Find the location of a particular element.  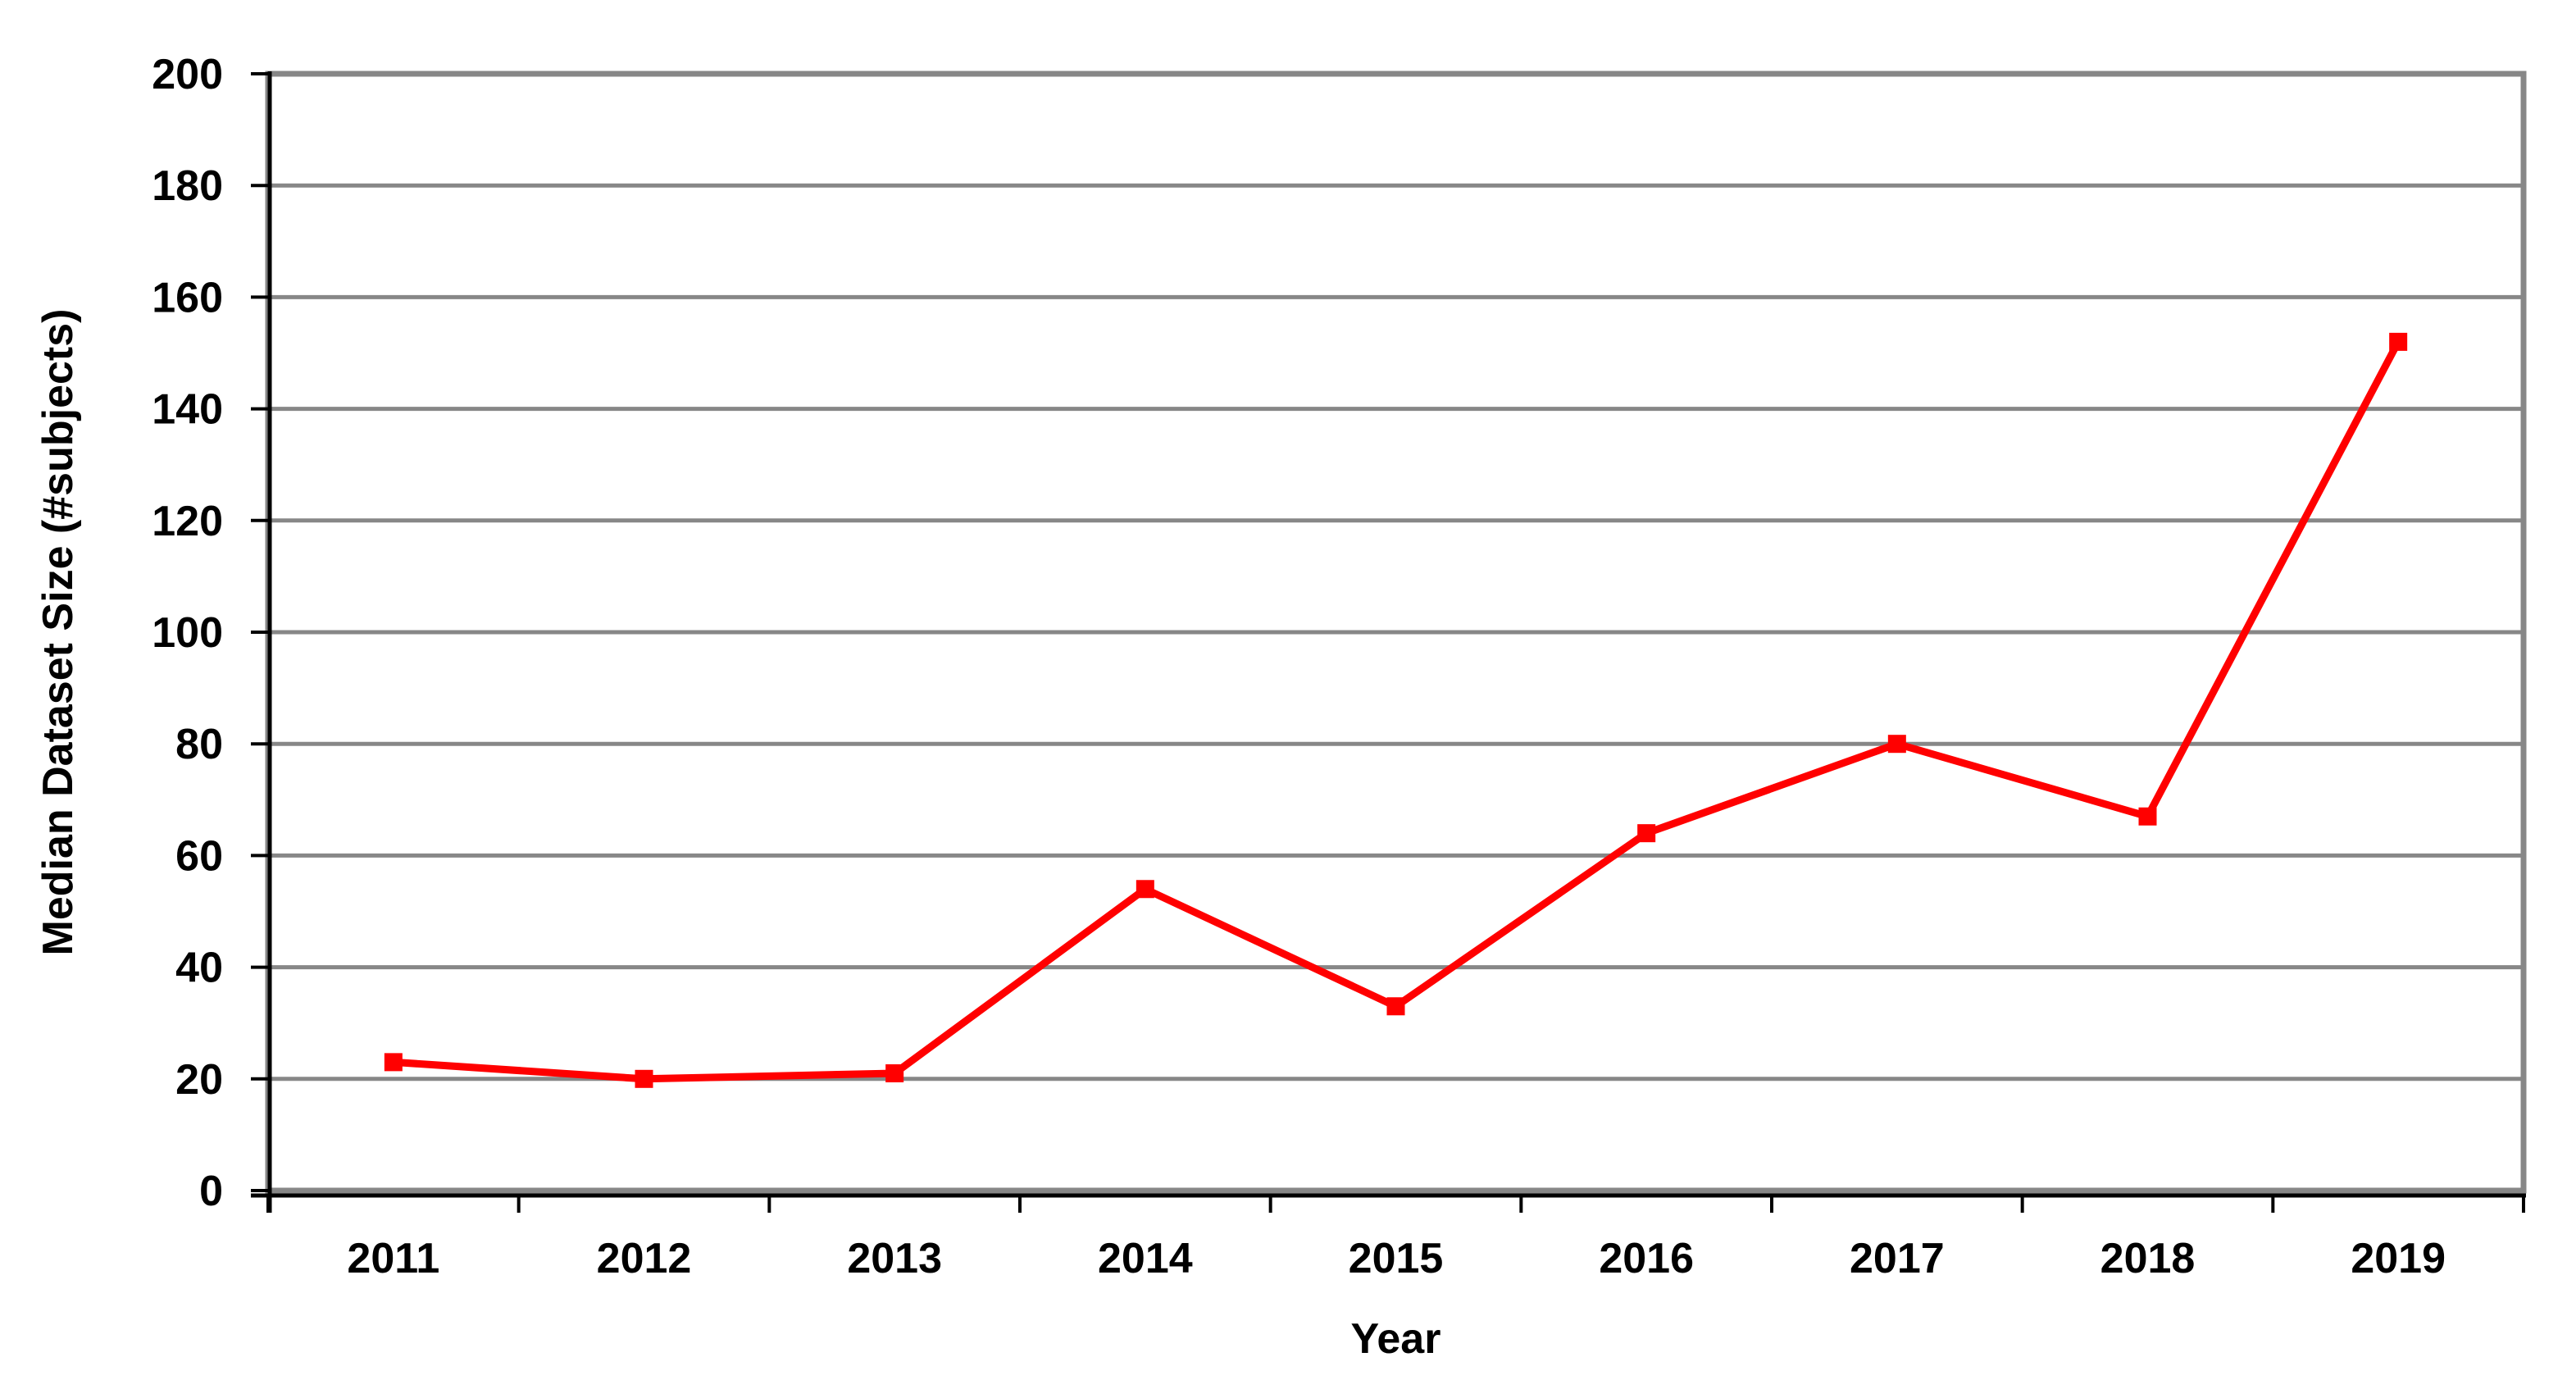

y-tick-label: 160 is located at coordinates (188, 297).